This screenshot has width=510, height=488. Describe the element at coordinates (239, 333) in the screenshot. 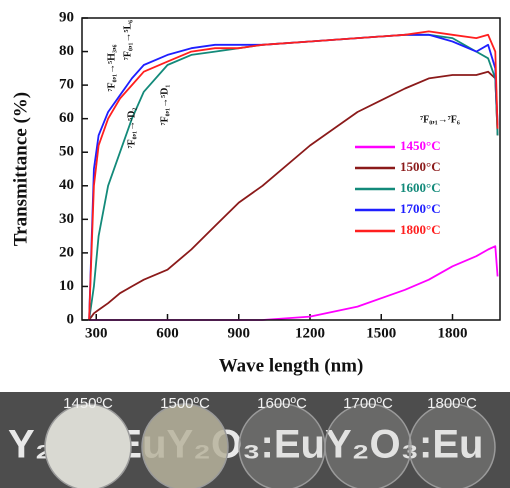

I see `x-tick-label: 900` at that location.